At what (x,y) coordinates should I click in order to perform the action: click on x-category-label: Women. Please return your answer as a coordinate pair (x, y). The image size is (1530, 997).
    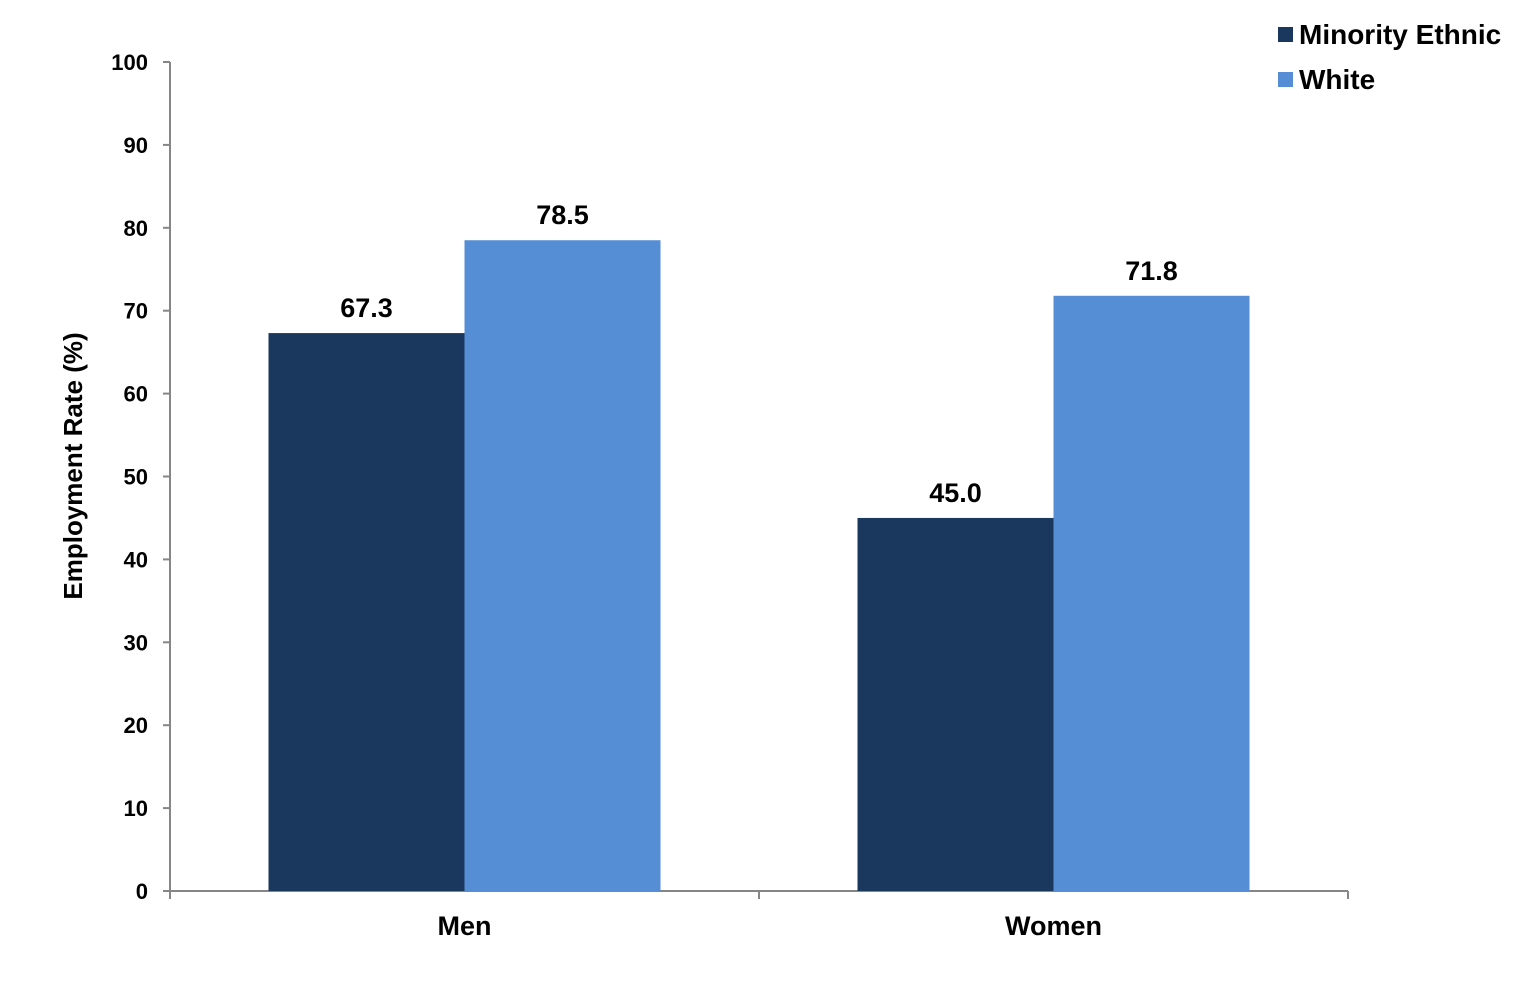
    Looking at the image, I should click on (1053, 926).